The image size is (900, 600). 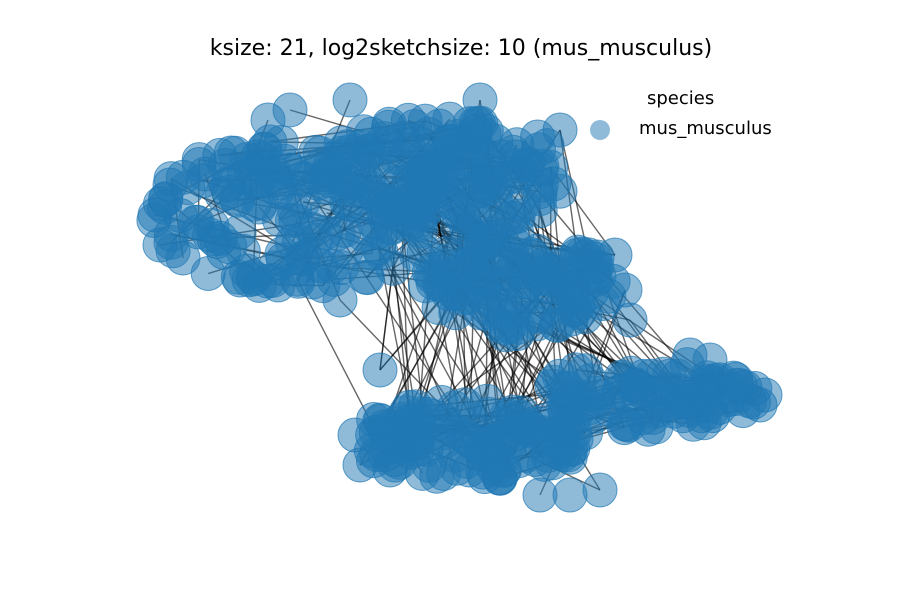 I want to click on legend-title: species, so click(x=681, y=98).